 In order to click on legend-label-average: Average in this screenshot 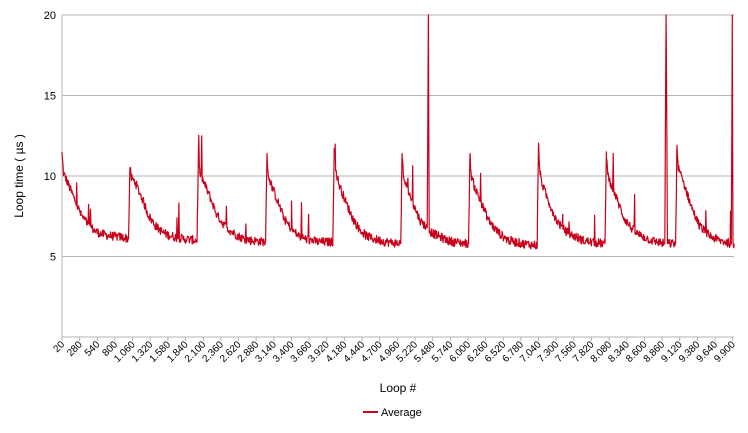, I will do `click(401, 413)`.